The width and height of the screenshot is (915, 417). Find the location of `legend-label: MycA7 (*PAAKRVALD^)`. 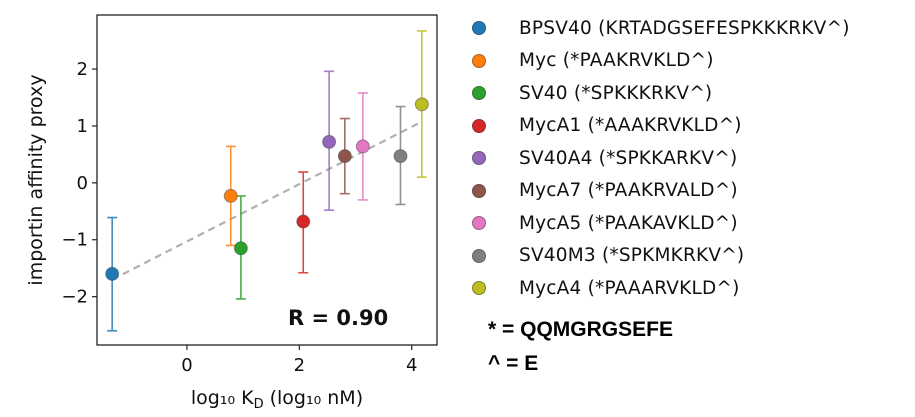

legend-label: MycA7 (*PAAKRVALD^) is located at coordinates (628, 191).